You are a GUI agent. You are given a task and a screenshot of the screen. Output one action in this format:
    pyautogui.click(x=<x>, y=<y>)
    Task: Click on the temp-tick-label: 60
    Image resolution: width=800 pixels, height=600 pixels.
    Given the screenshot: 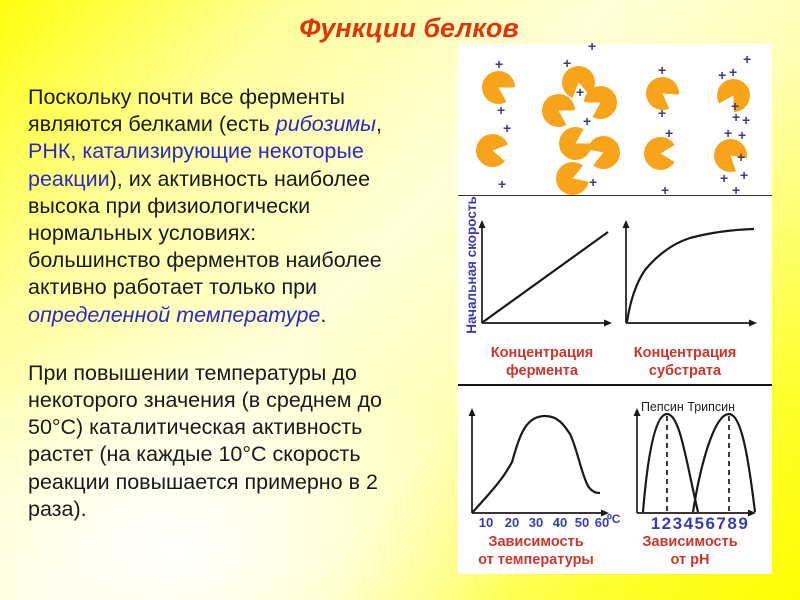 What is the action you would take?
    pyautogui.click(x=602, y=522)
    